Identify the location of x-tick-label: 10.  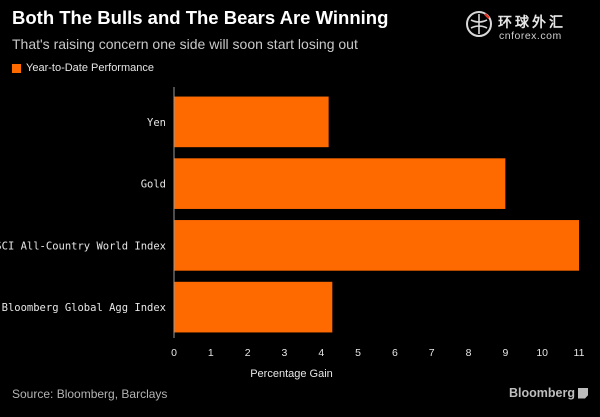
(542, 353).